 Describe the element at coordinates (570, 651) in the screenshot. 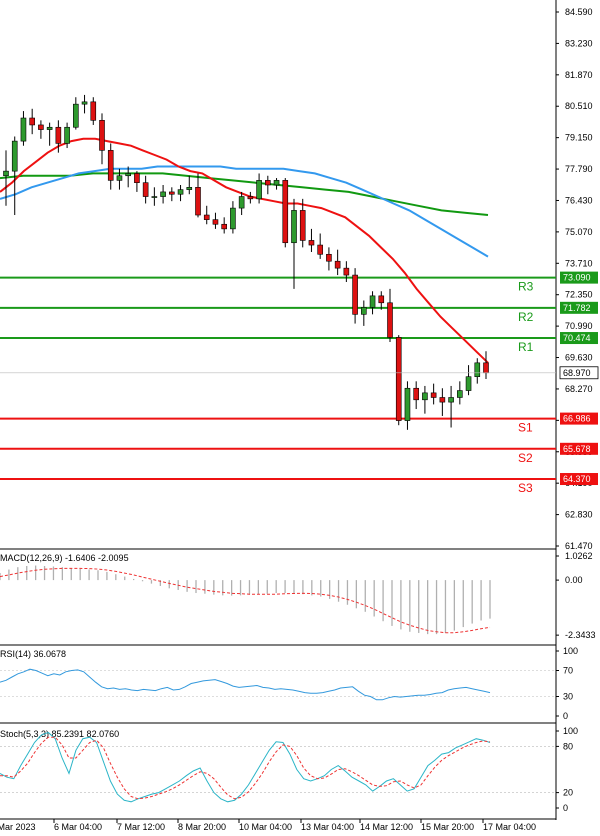

I see `rsi-tick-label: 100` at that location.